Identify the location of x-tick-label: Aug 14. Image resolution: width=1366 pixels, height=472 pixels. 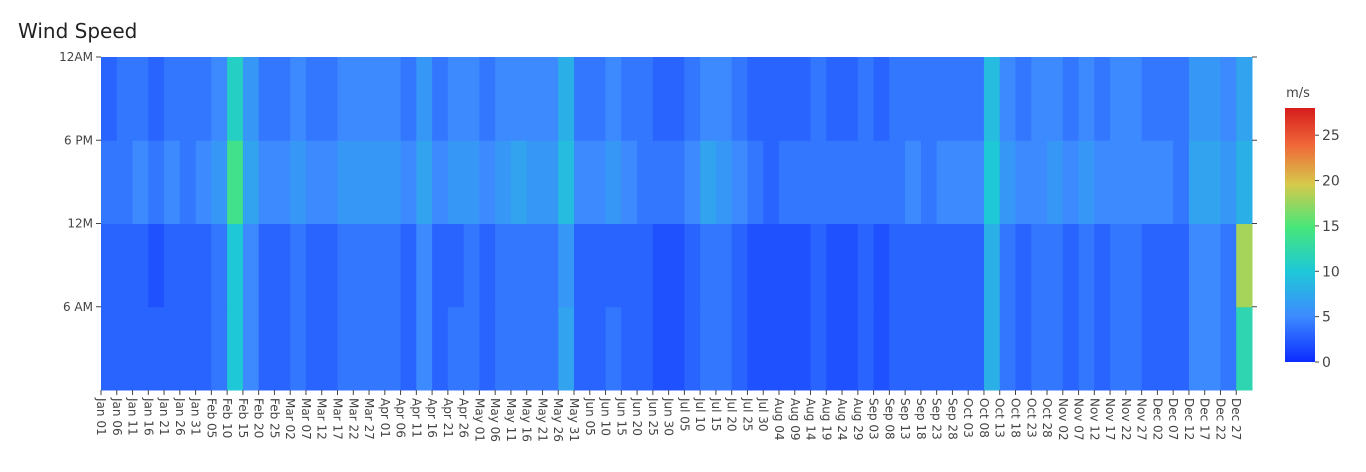
(811, 419).